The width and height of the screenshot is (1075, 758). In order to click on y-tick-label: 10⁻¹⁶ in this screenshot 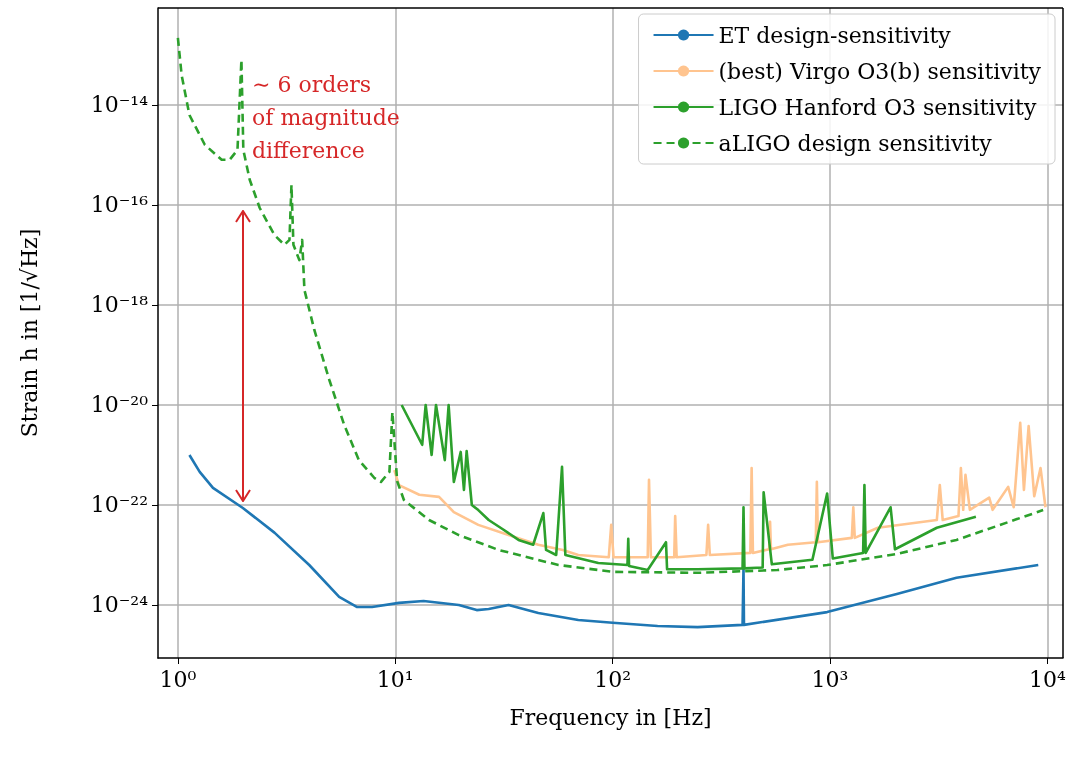, I will do `click(119, 205)`.